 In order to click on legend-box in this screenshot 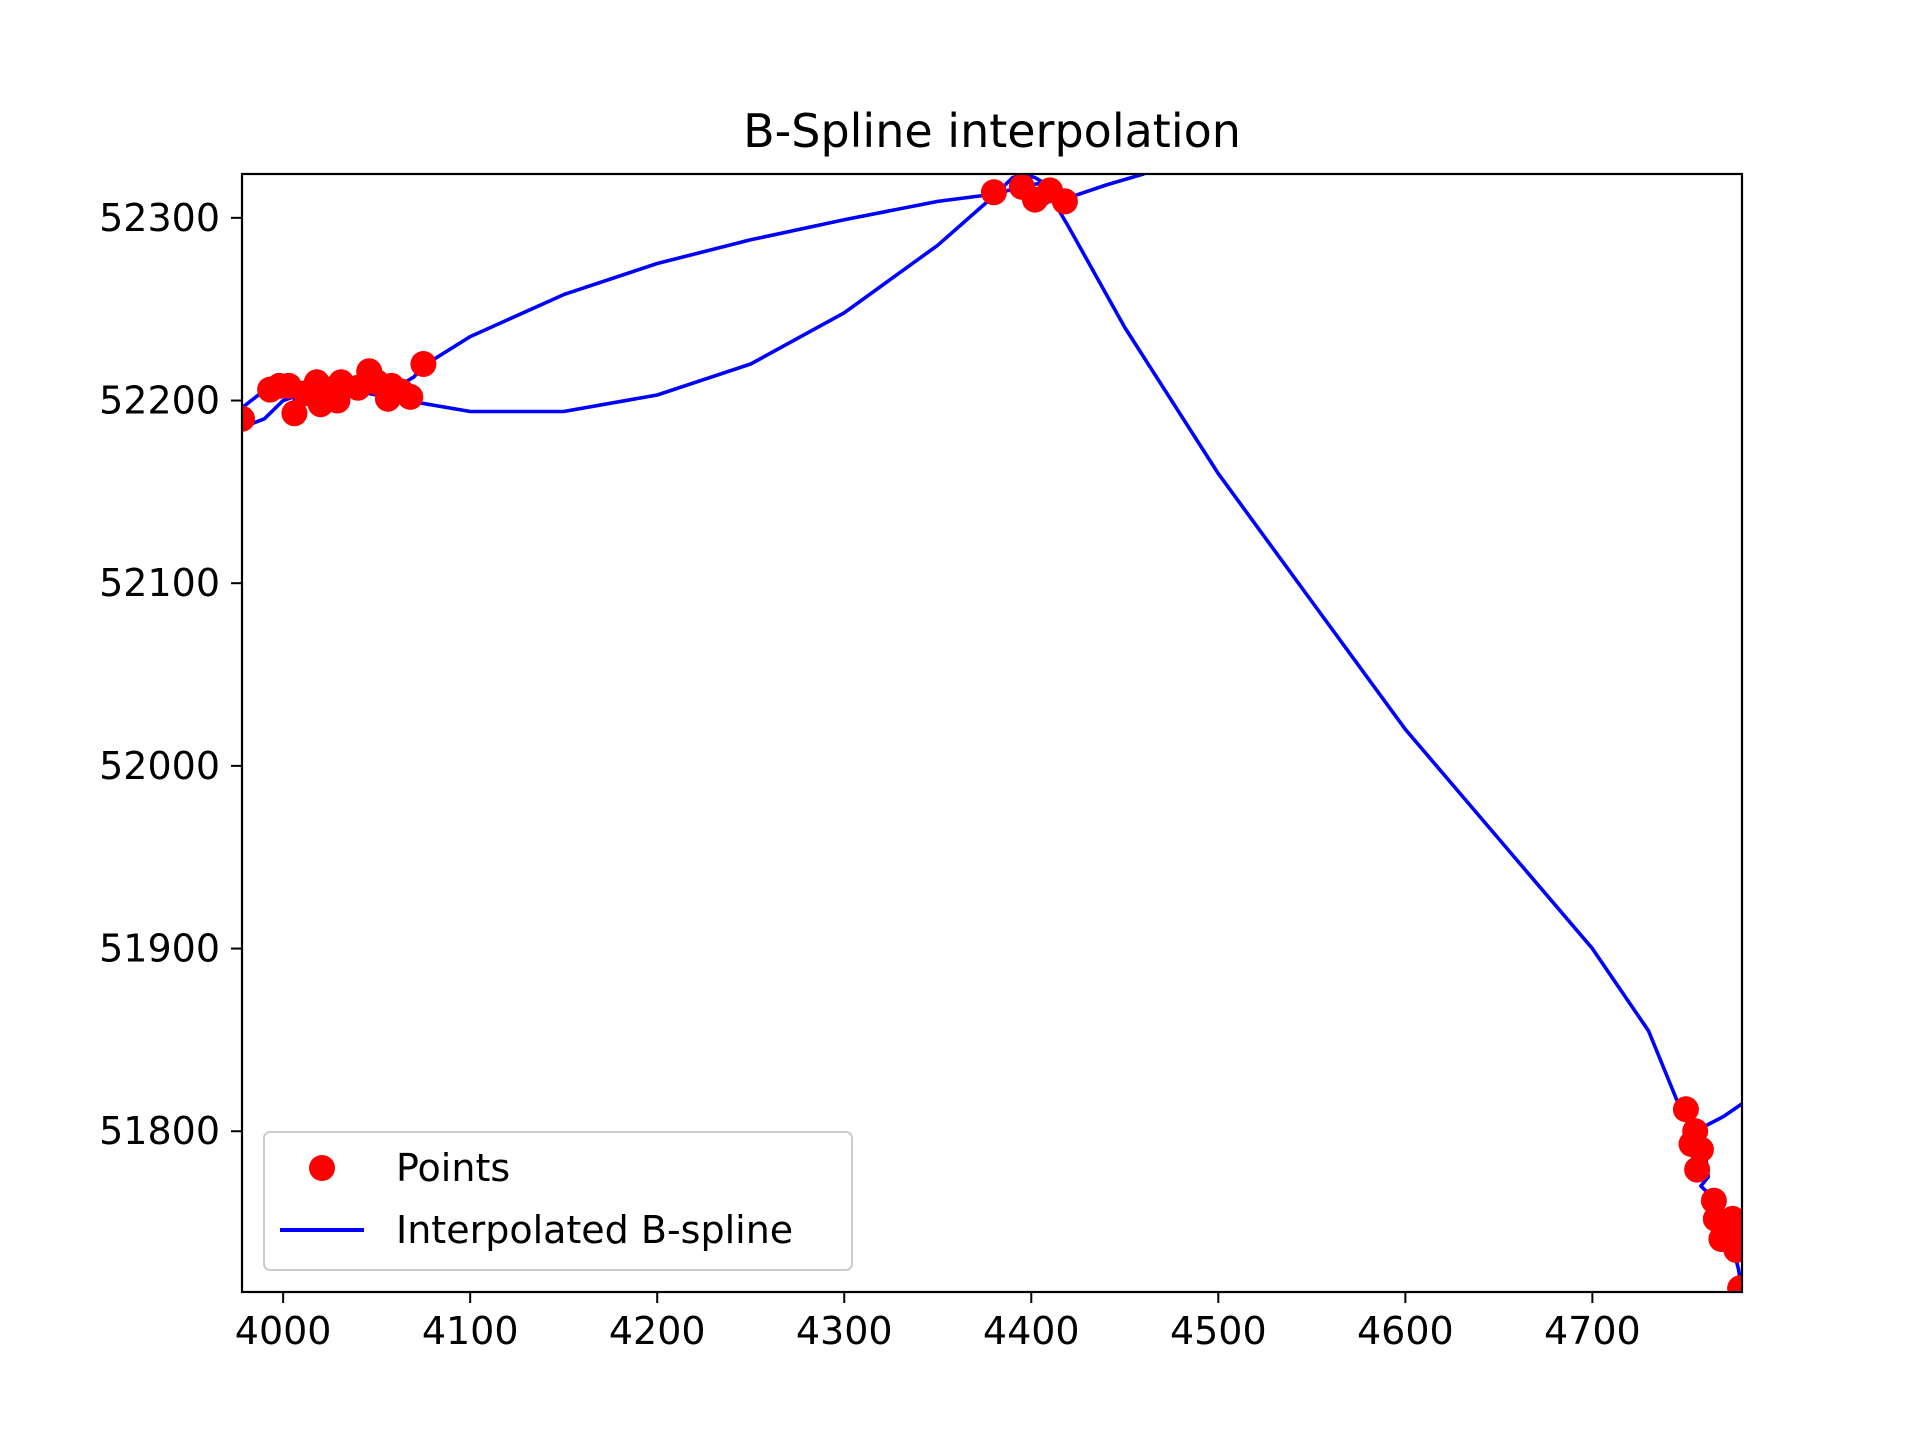, I will do `click(558, 1201)`.